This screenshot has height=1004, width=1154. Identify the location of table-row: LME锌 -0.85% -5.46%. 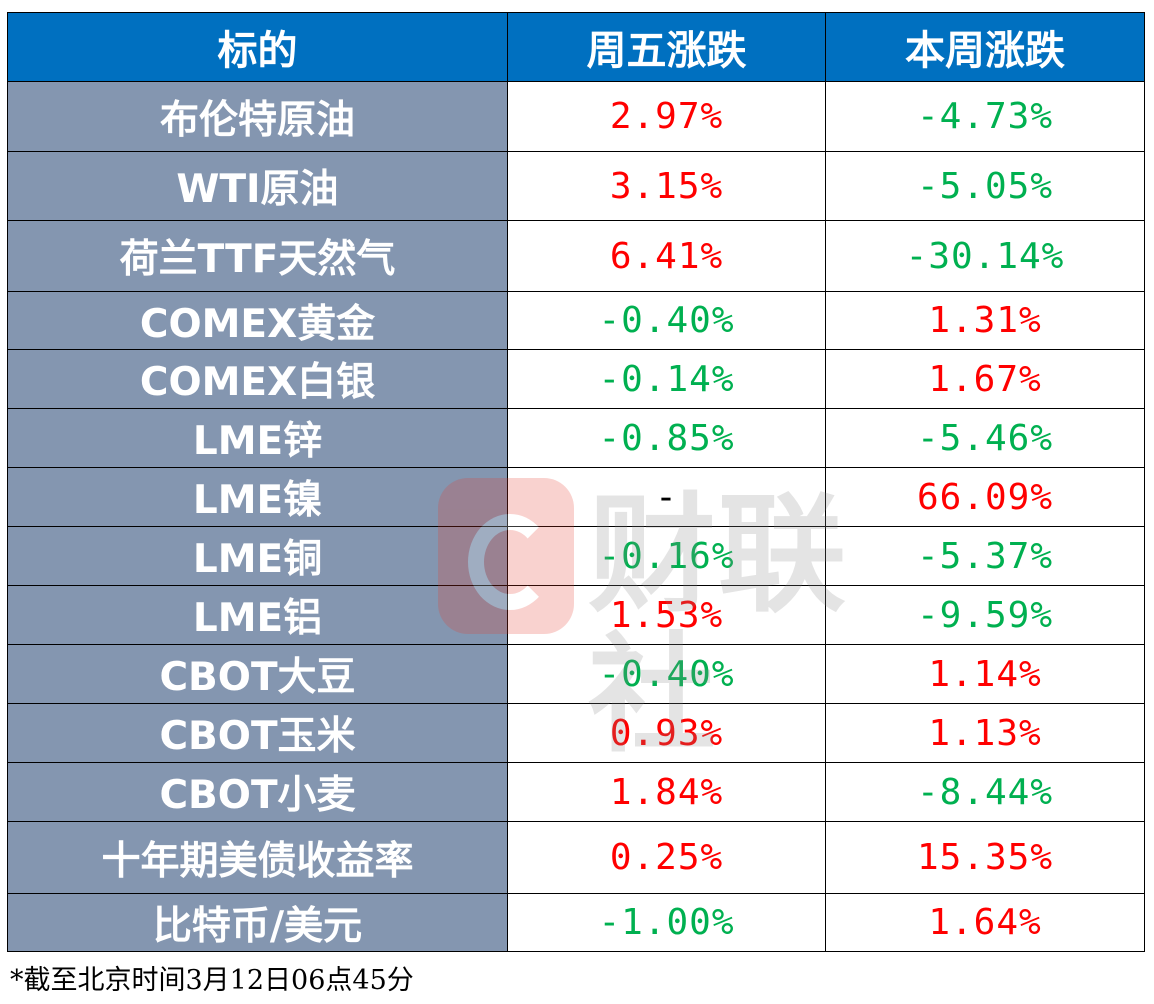
(576, 438).